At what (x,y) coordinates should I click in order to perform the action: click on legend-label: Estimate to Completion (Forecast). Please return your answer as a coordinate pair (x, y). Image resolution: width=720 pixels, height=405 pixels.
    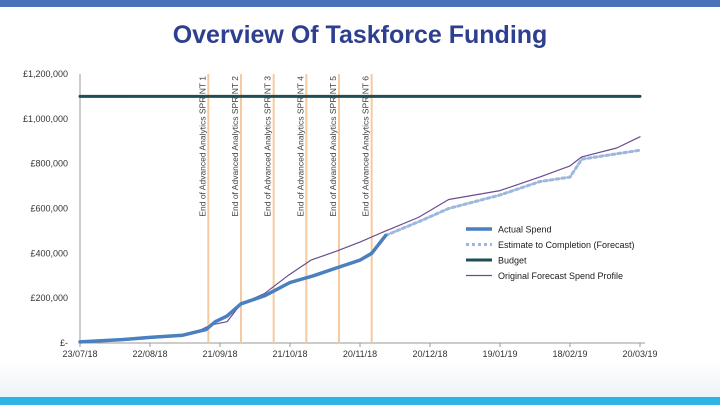
    Looking at the image, I should click on (566, 245).